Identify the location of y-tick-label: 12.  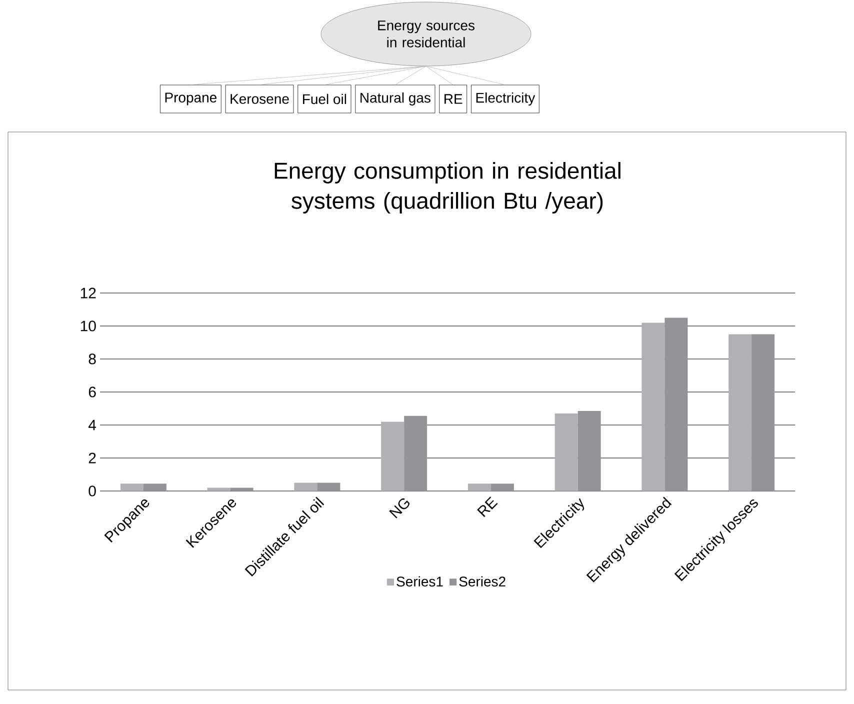
(88, 293).